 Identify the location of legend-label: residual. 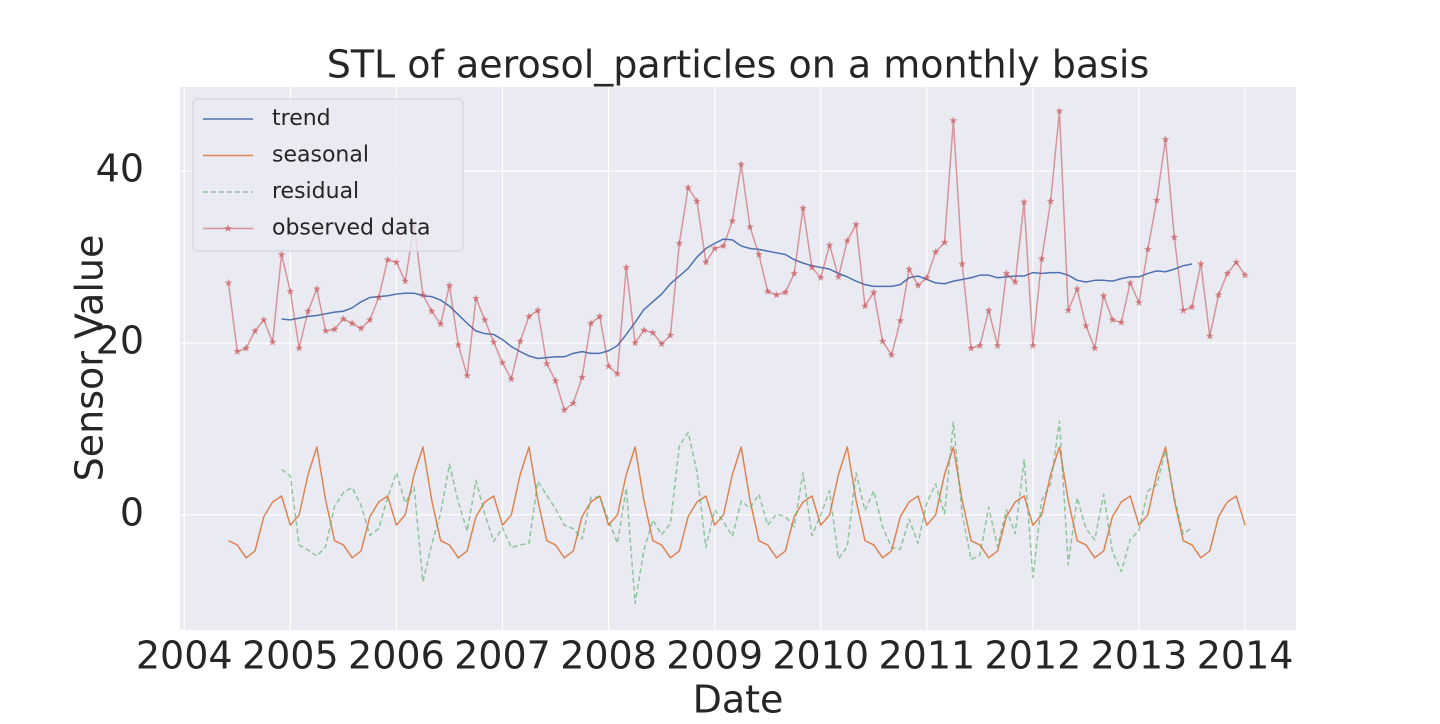
(315, 191).